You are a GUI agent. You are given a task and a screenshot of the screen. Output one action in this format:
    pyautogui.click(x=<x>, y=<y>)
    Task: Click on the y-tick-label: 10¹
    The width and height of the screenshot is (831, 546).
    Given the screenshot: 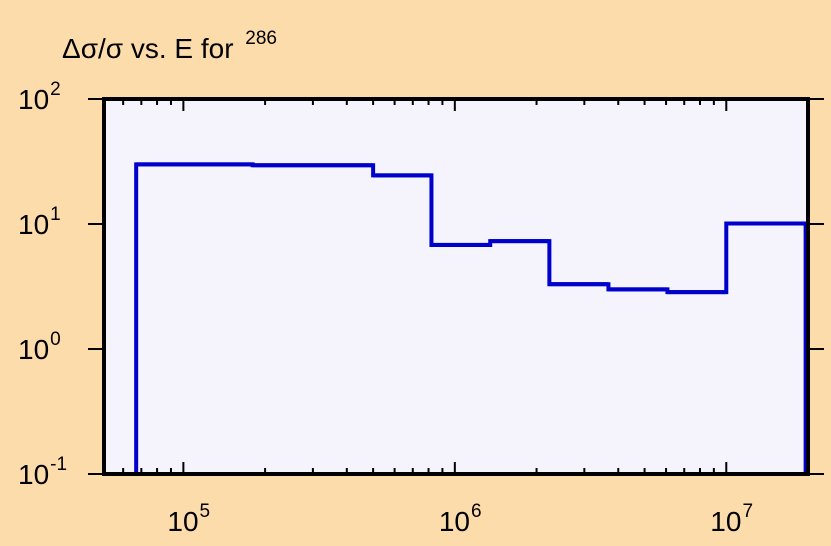 What is the action you would take?
    pyautogui.click(x=39, y=222)
    